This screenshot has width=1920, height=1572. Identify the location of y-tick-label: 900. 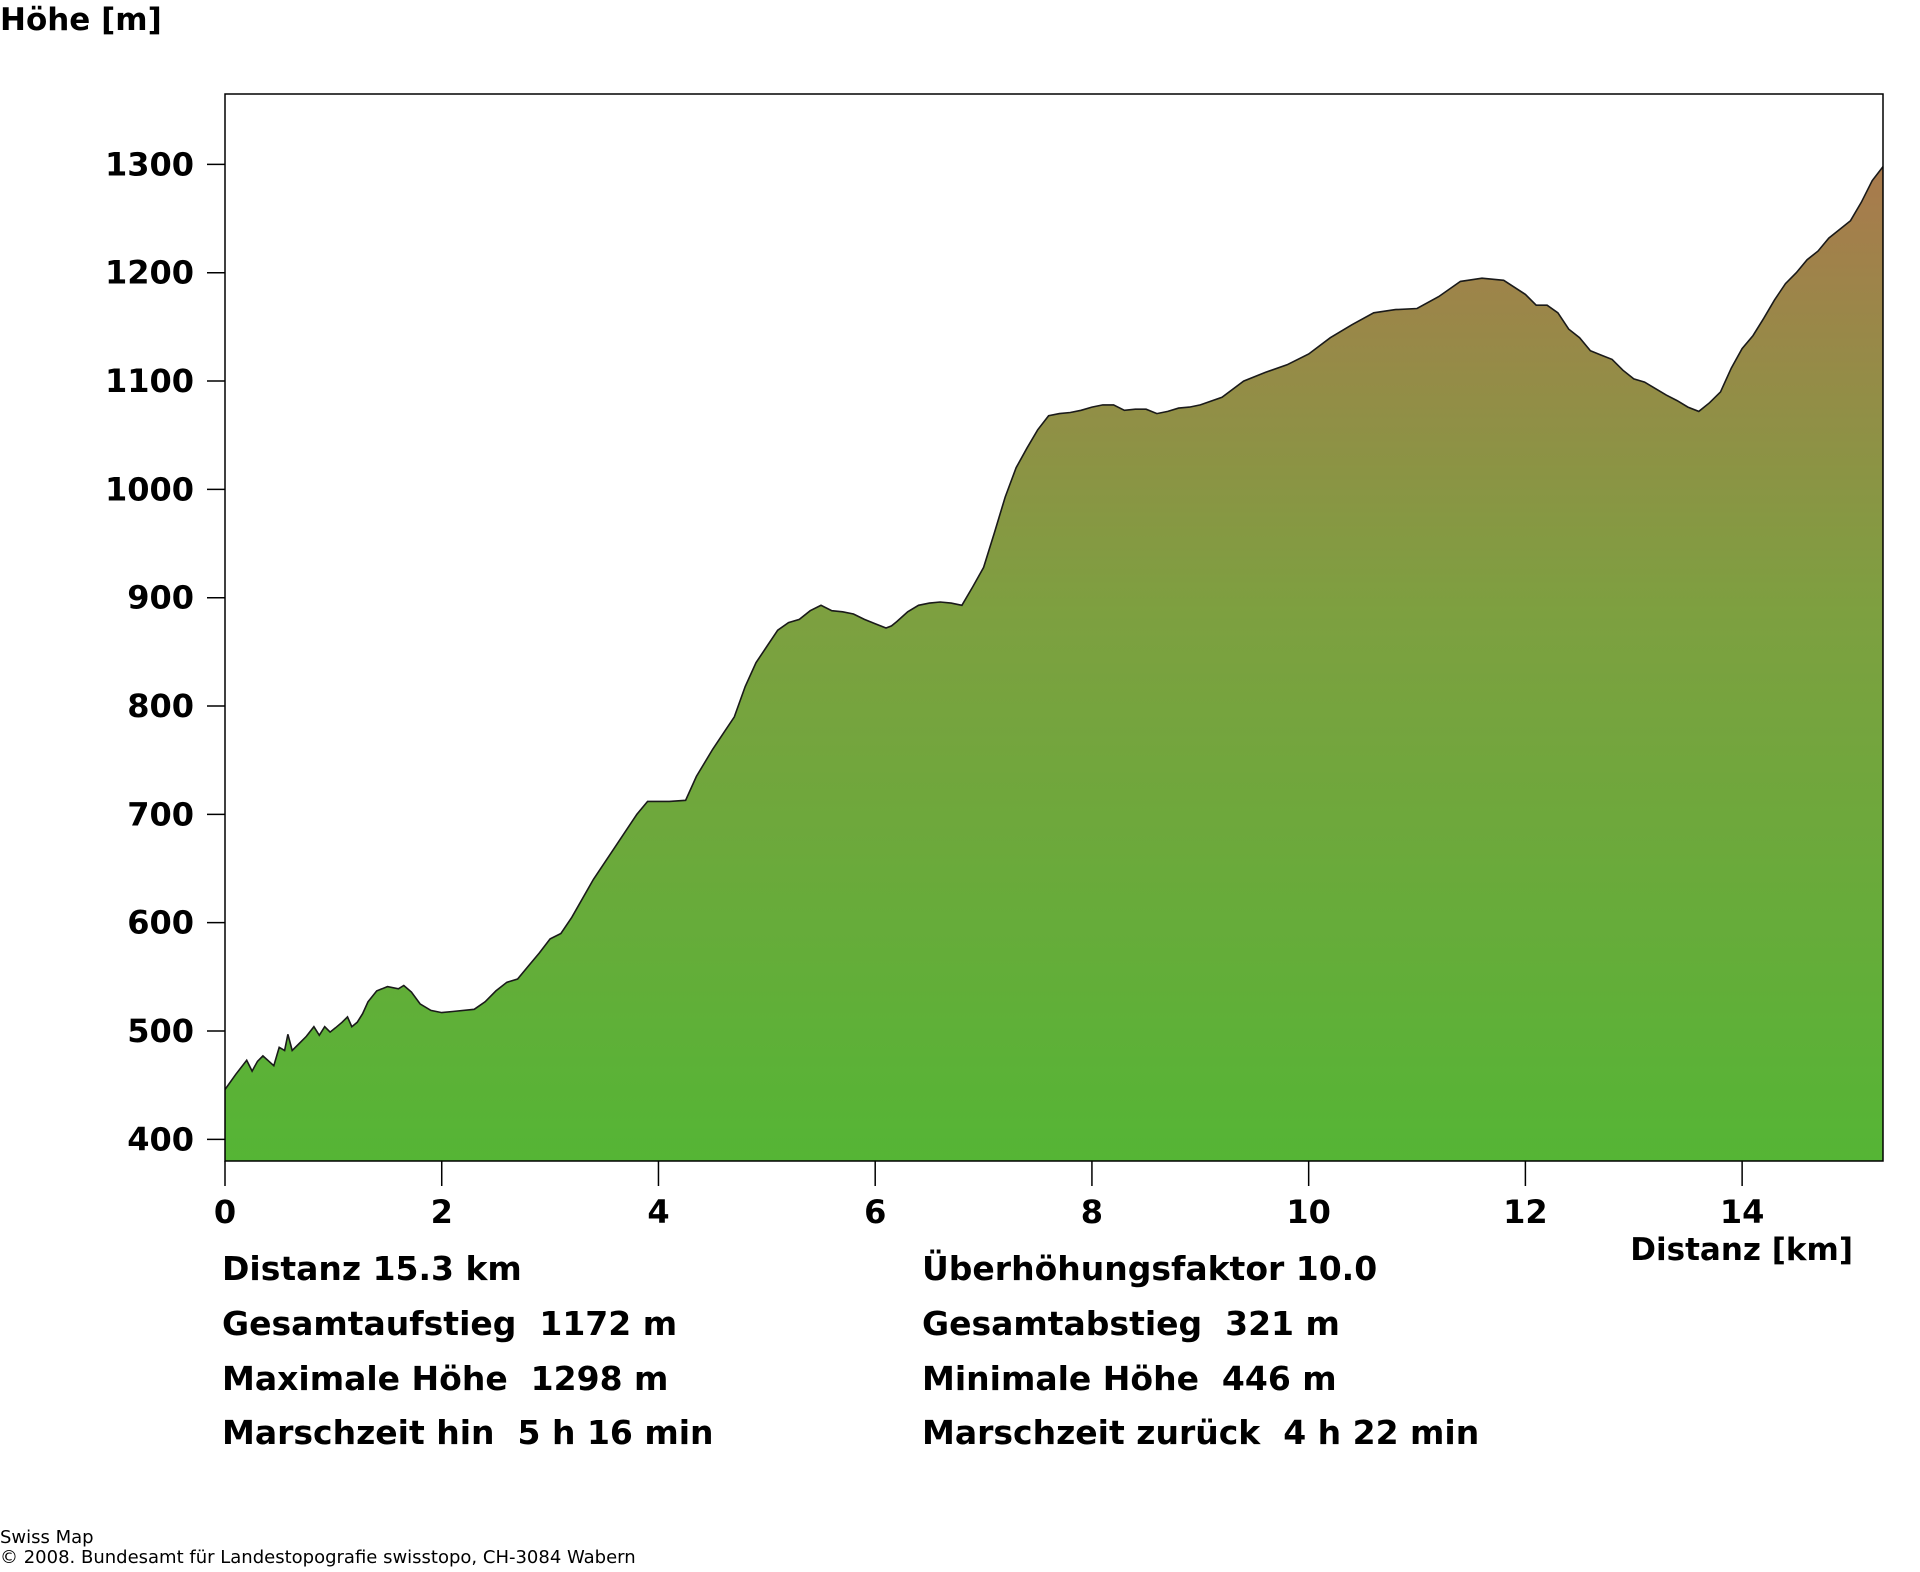
(160, 598).